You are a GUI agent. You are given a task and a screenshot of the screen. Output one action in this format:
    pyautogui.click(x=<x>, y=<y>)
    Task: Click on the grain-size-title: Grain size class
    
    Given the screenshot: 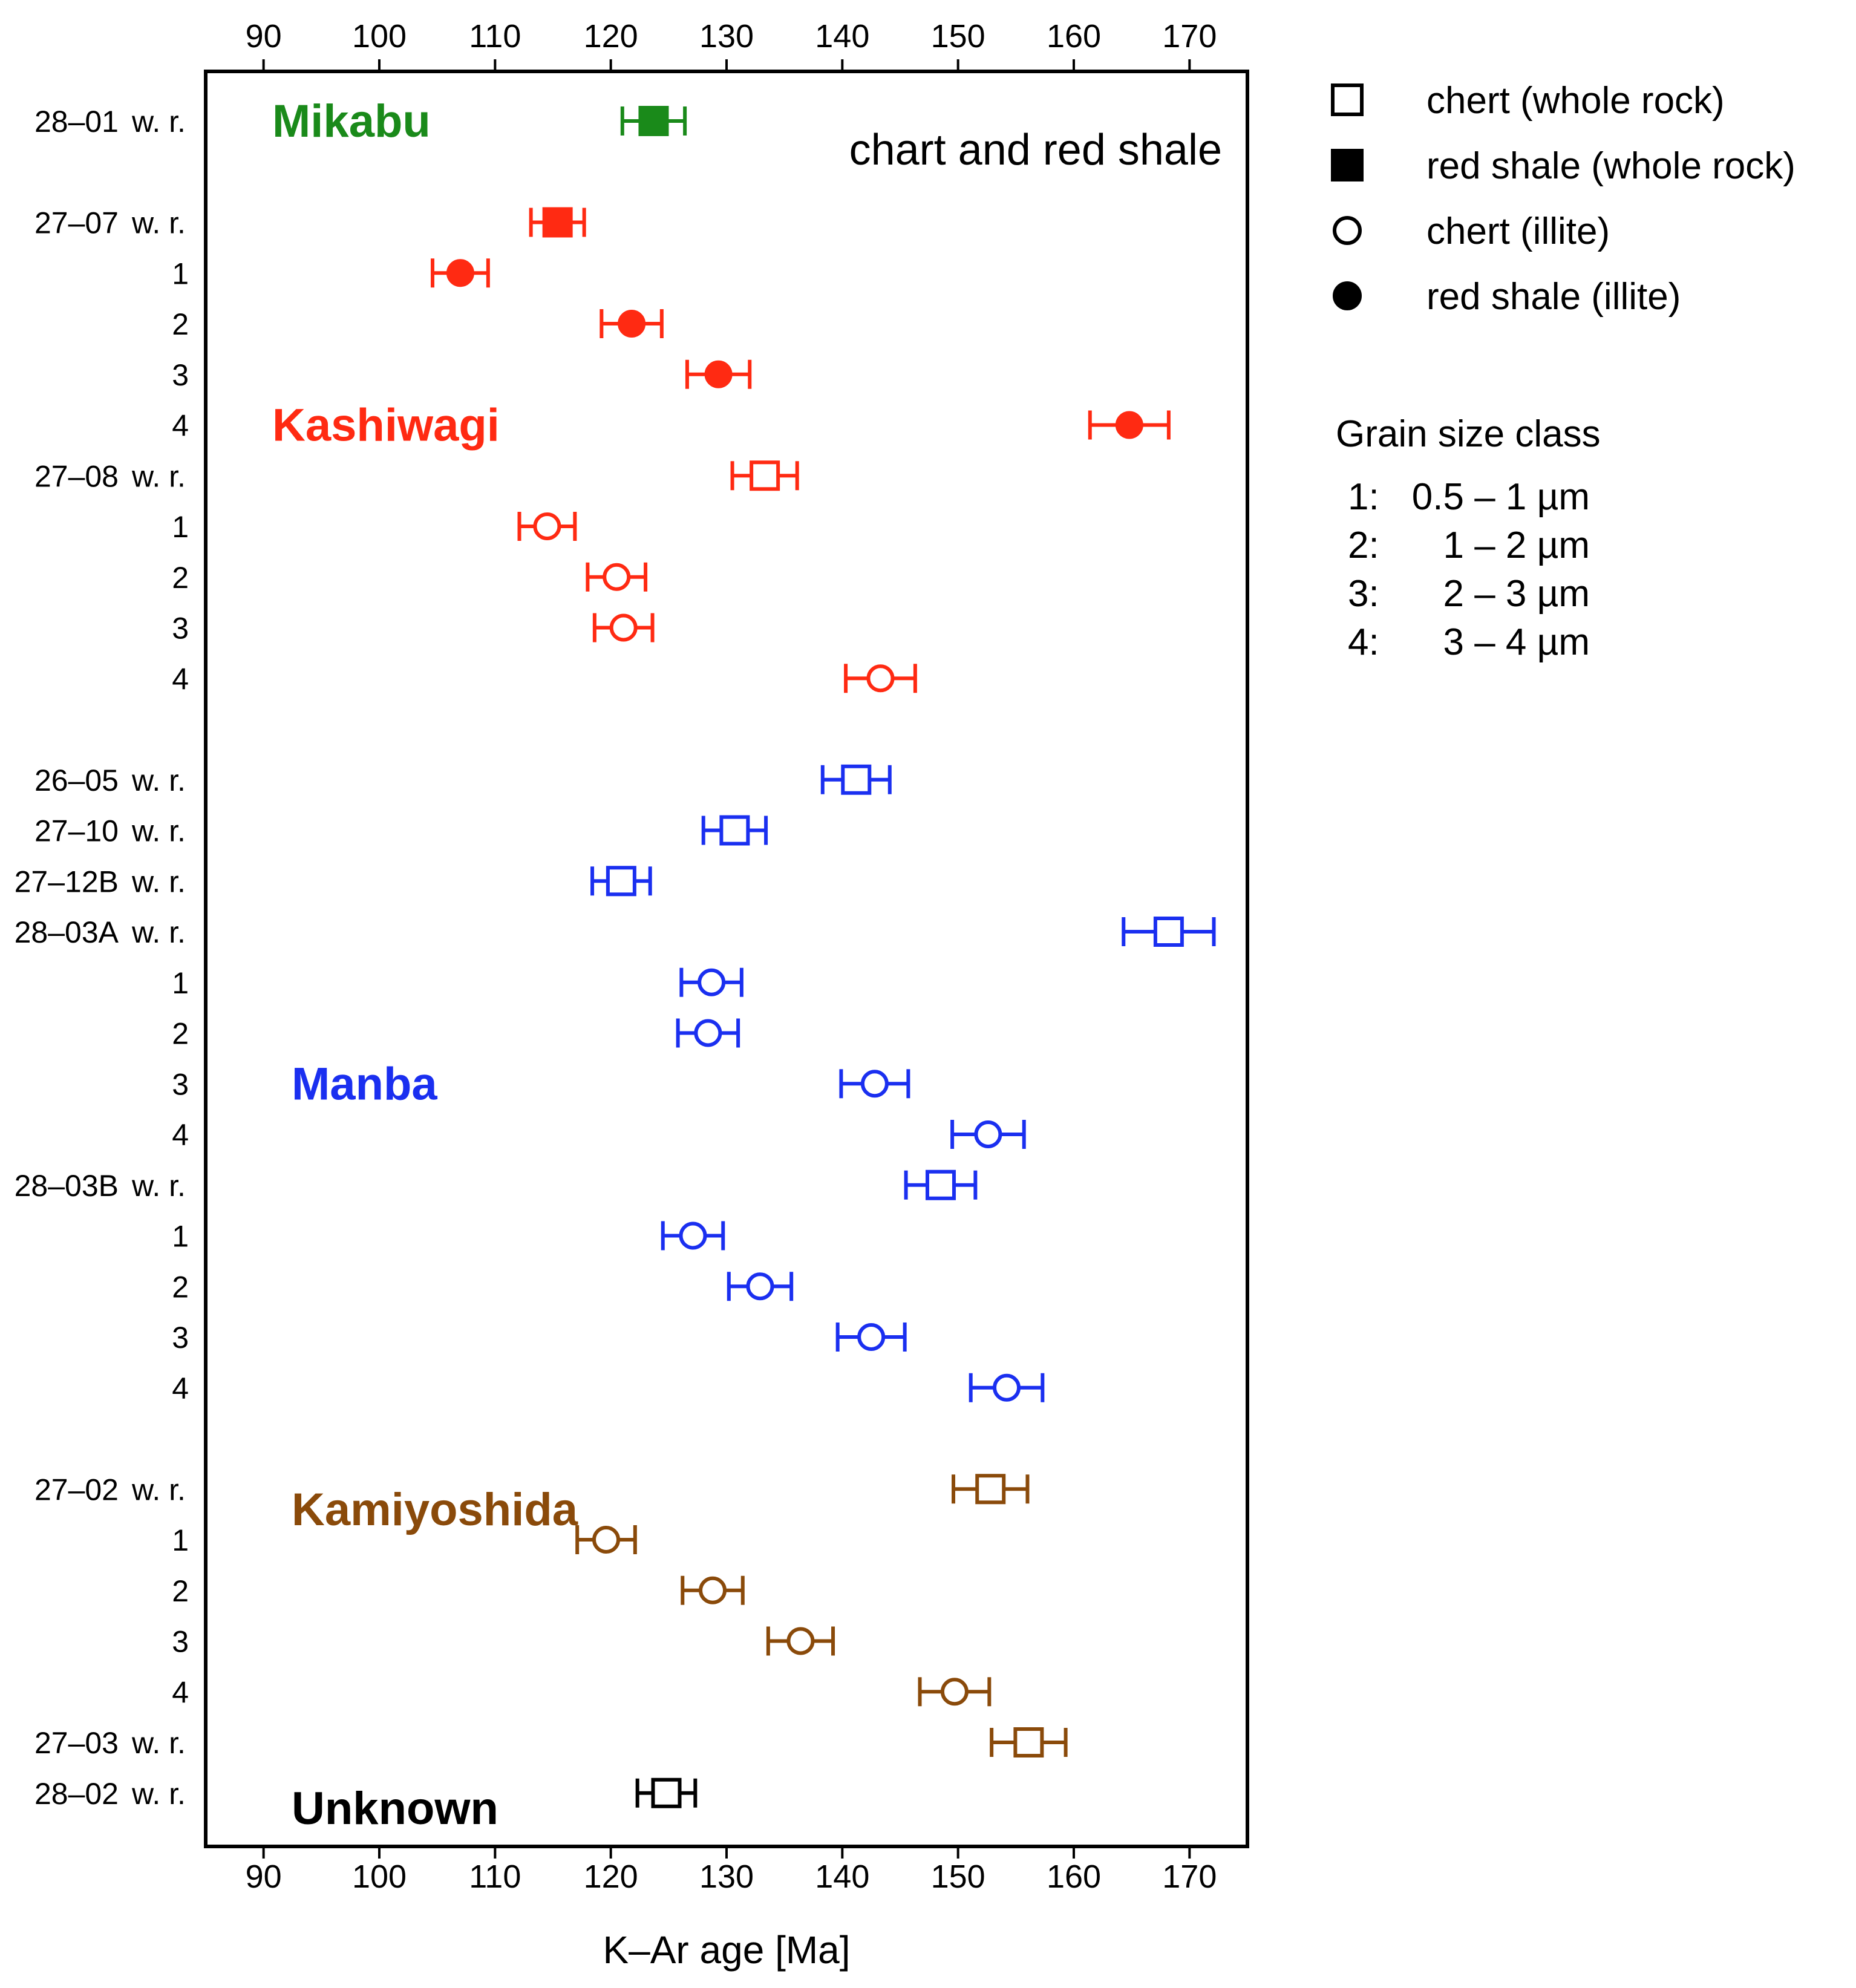 What is the action you would take?
    pyautogui.click(x=1468, y=434)
    